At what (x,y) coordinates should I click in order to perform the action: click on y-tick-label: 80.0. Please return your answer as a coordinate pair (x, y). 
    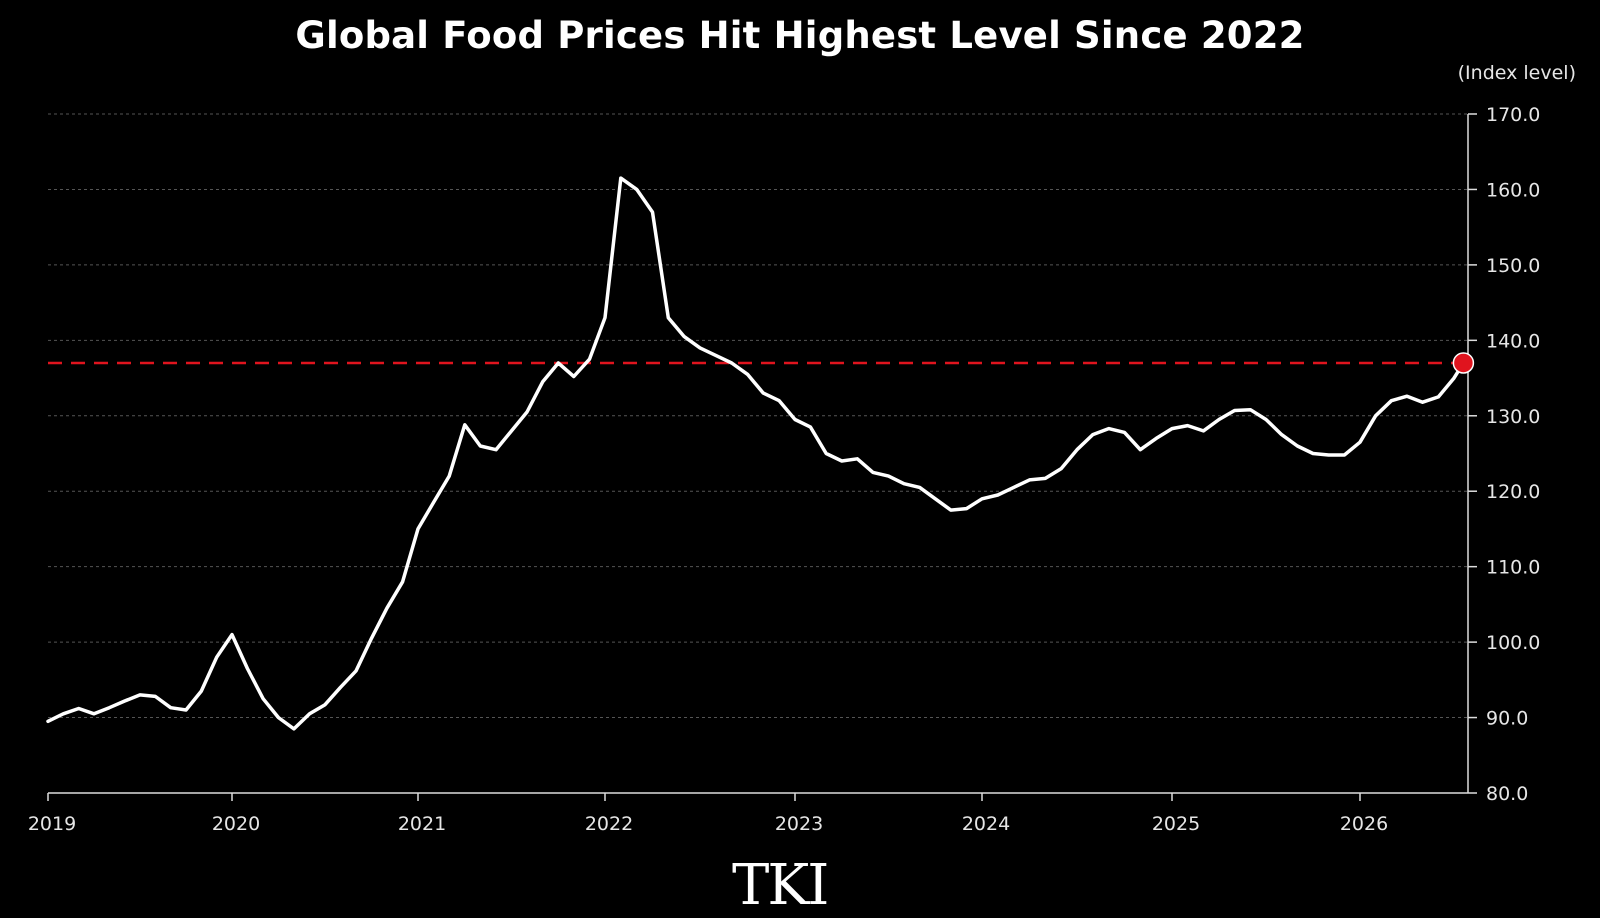
    Looking at the image, I should click on (1507, 794).